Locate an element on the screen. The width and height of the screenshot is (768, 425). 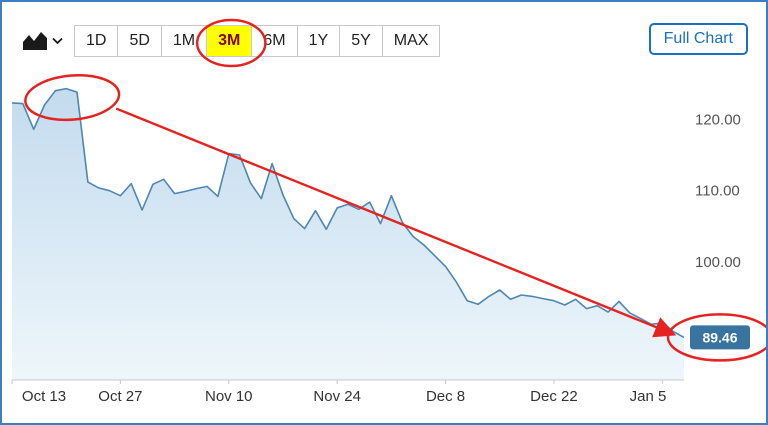
x-tick-label: Nov 10 is located at coordinates (229, 396).